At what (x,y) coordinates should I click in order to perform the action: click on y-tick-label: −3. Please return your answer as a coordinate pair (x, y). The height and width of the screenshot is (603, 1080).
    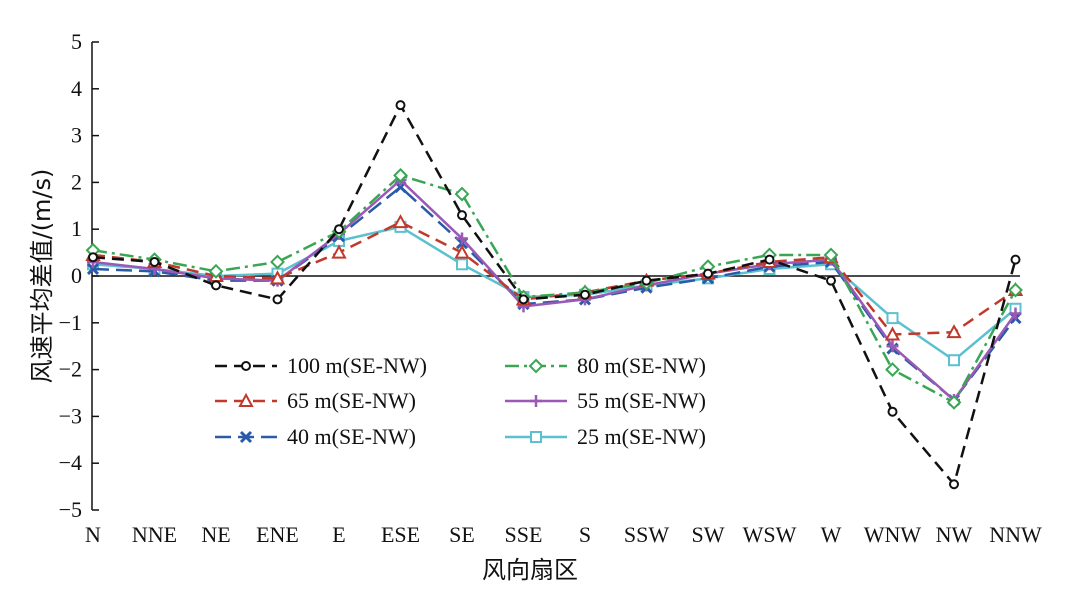
    Looking at the image, I should click on (70, 415).